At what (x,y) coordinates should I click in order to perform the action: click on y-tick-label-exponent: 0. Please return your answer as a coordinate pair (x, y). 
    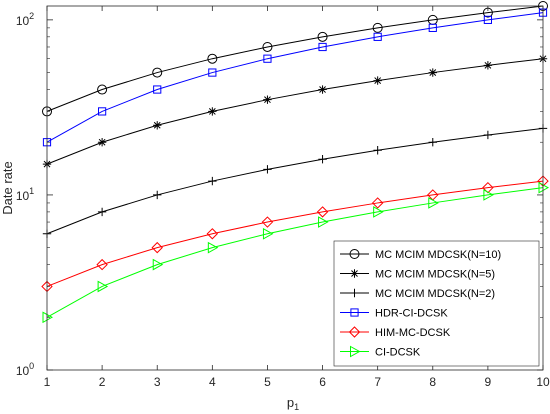
    Looking at the image, I should click on (31, 366).